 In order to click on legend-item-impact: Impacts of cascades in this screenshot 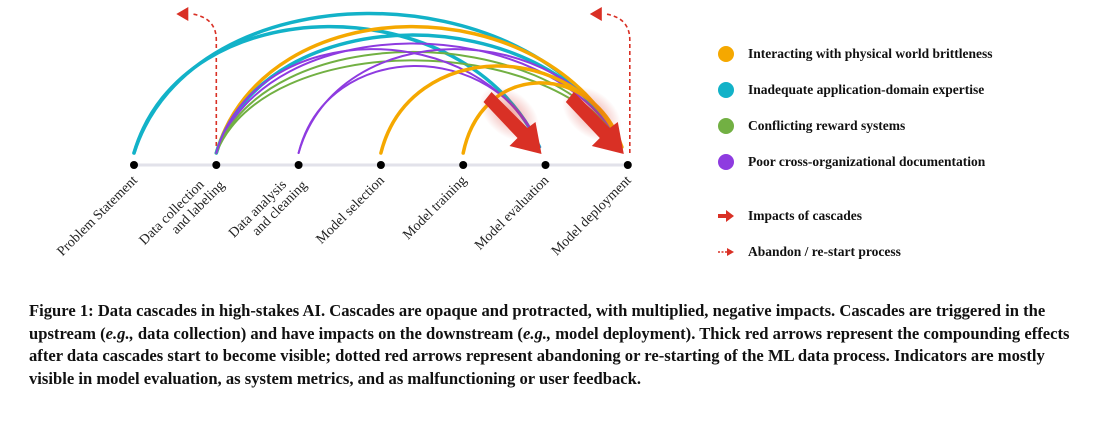, I will do `click(908, 216)`.